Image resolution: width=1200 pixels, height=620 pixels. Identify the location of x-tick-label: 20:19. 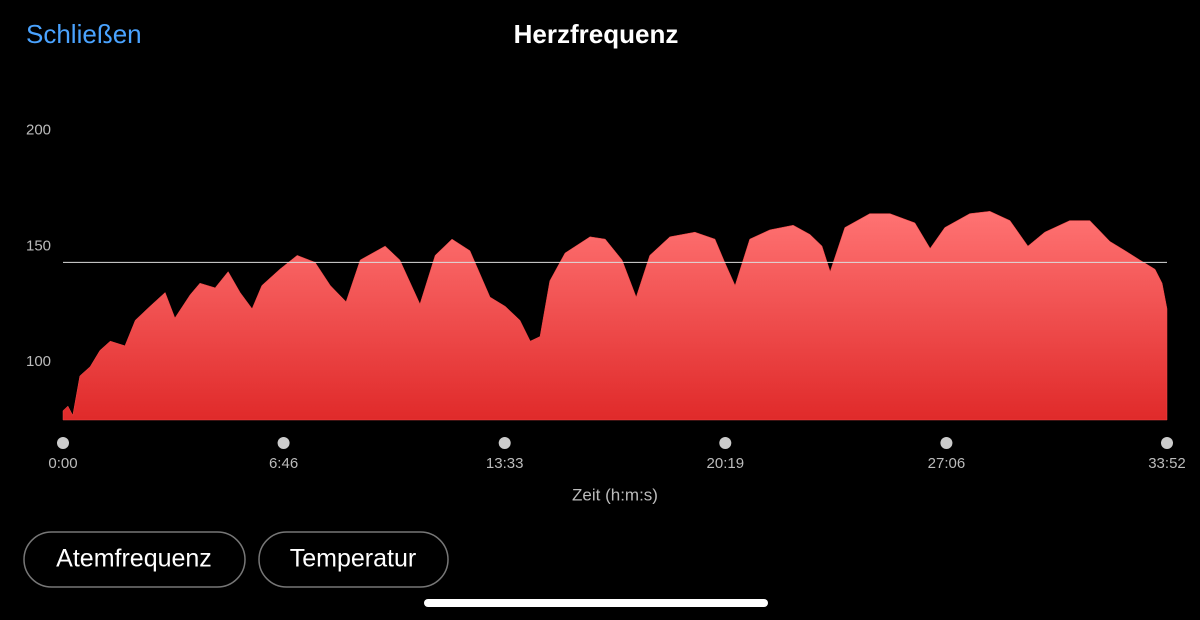
(726, 463).